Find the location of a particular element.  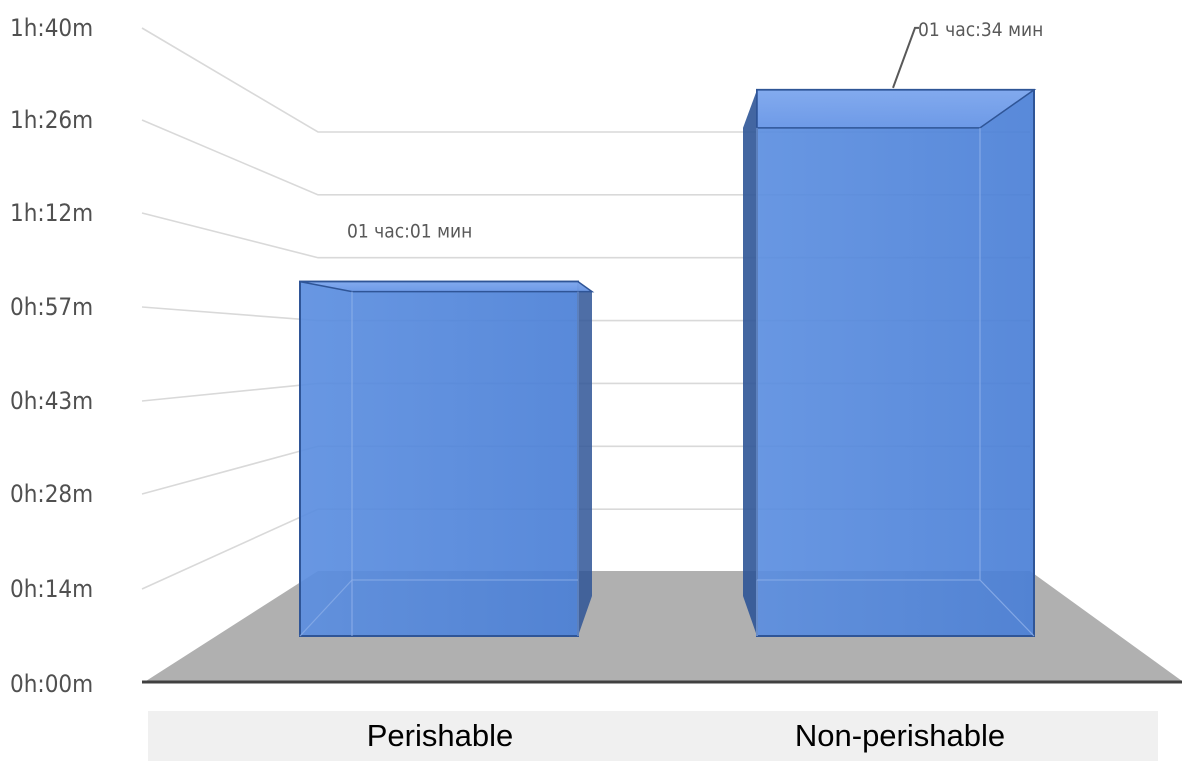

y-tick-label: 1h:40m is located at coordinates (51, 28).